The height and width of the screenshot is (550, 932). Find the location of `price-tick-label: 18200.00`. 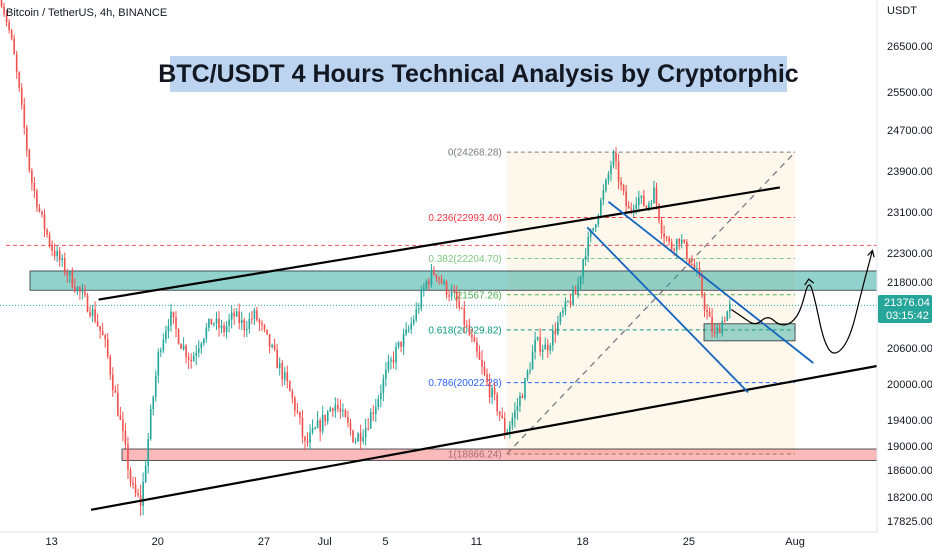

price-tick-label: 18200.00 is located at coordinates (909, 498).